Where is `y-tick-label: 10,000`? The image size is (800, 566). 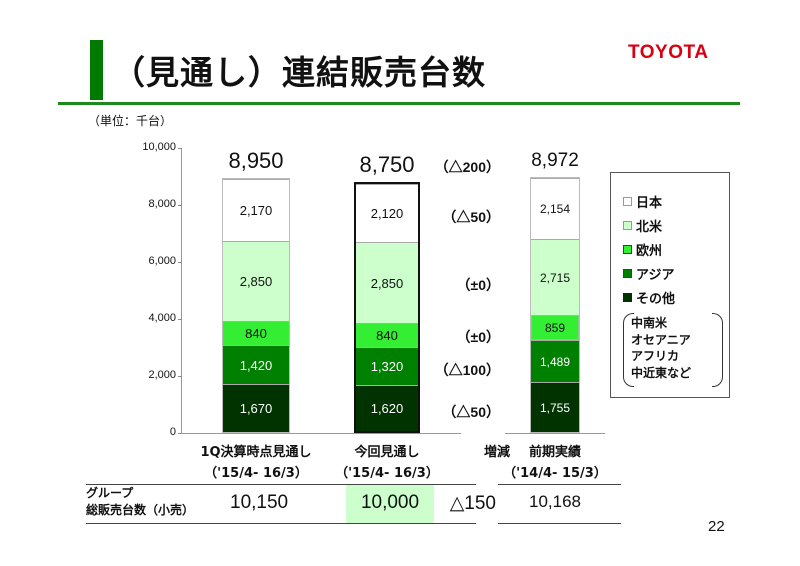
y-tick-label: 10,000 is located at coordinates (159, 147).